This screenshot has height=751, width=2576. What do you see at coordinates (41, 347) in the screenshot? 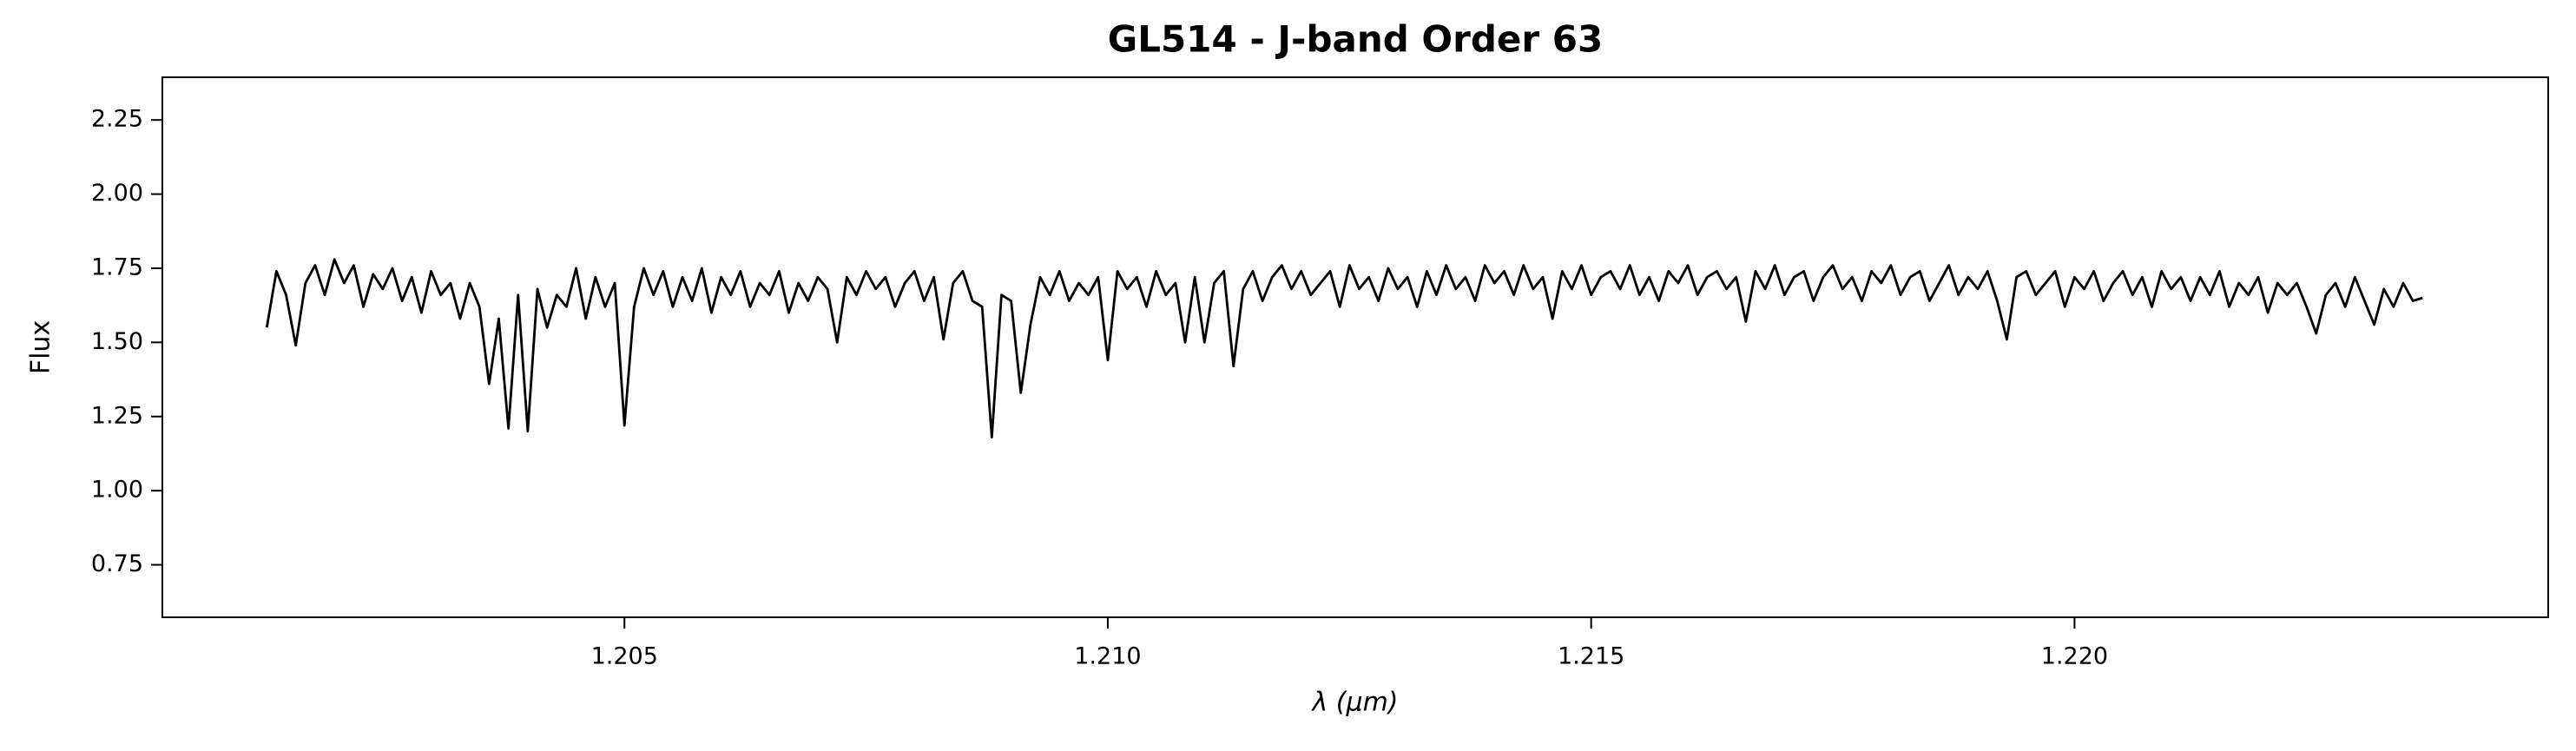
I see `y-axis-label: Flux` at bounding box center [41, 347].